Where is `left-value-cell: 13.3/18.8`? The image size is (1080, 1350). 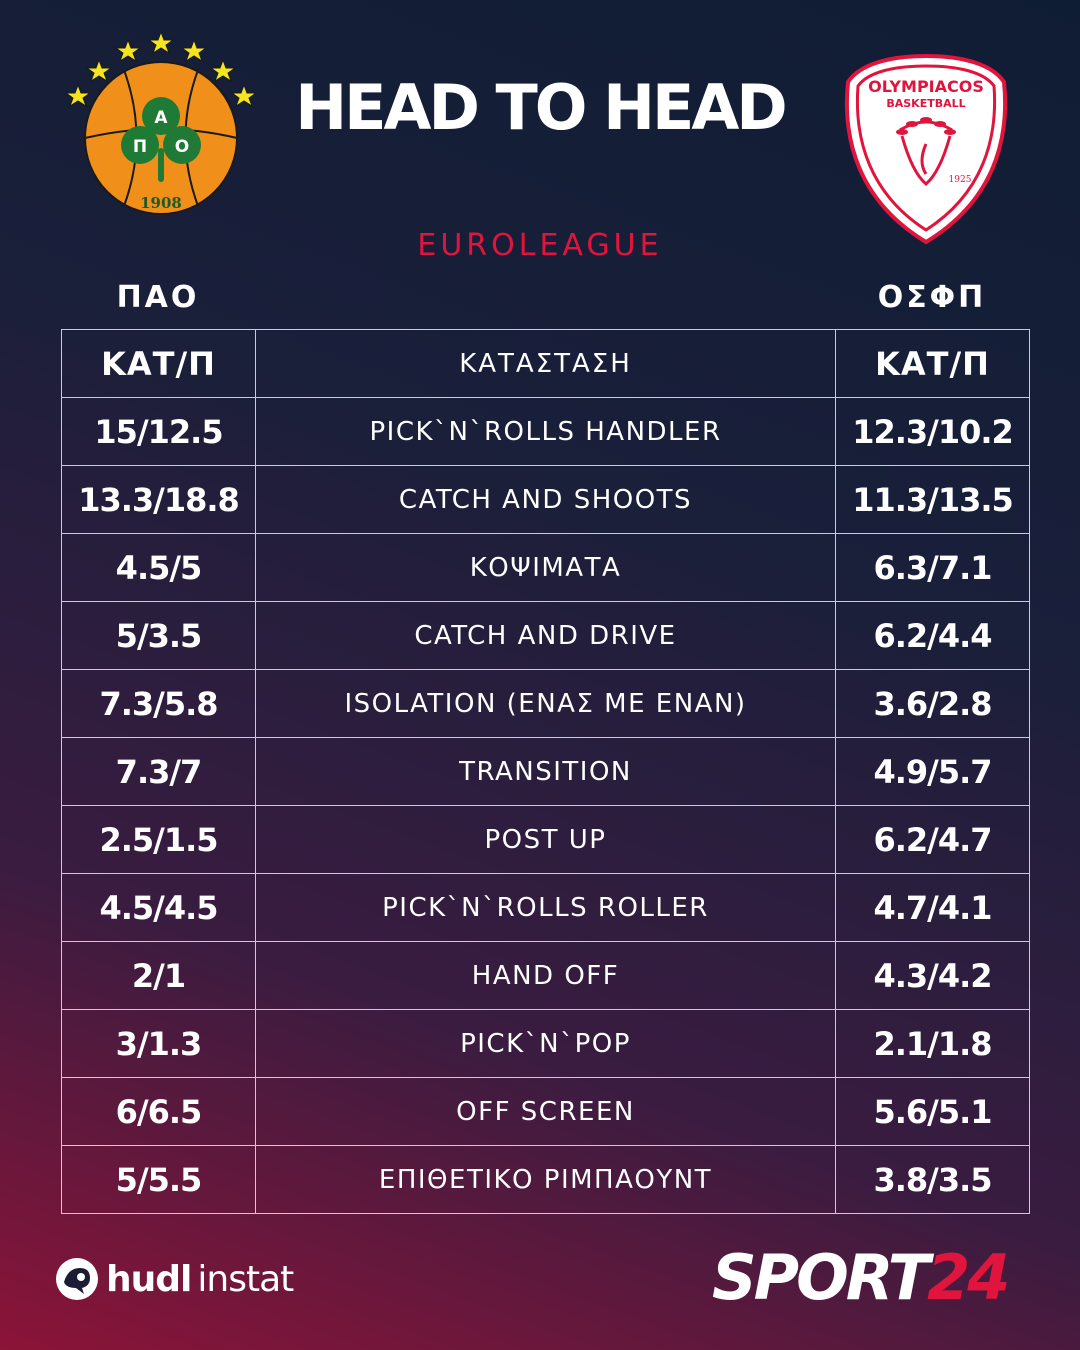
left-value-cell: 13.3/18.8 is located at coordinates (158, 499).